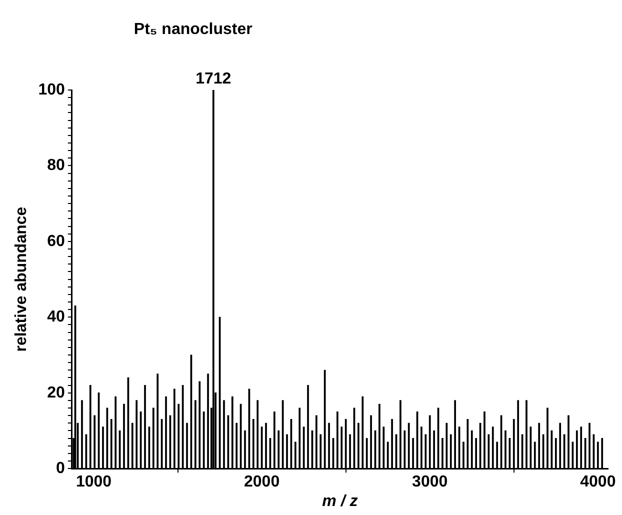  What do you see at coordinates (21, 279) in the screenshot?
I see `y-axis-title: relative abundance` at bounding box center [21, 279].